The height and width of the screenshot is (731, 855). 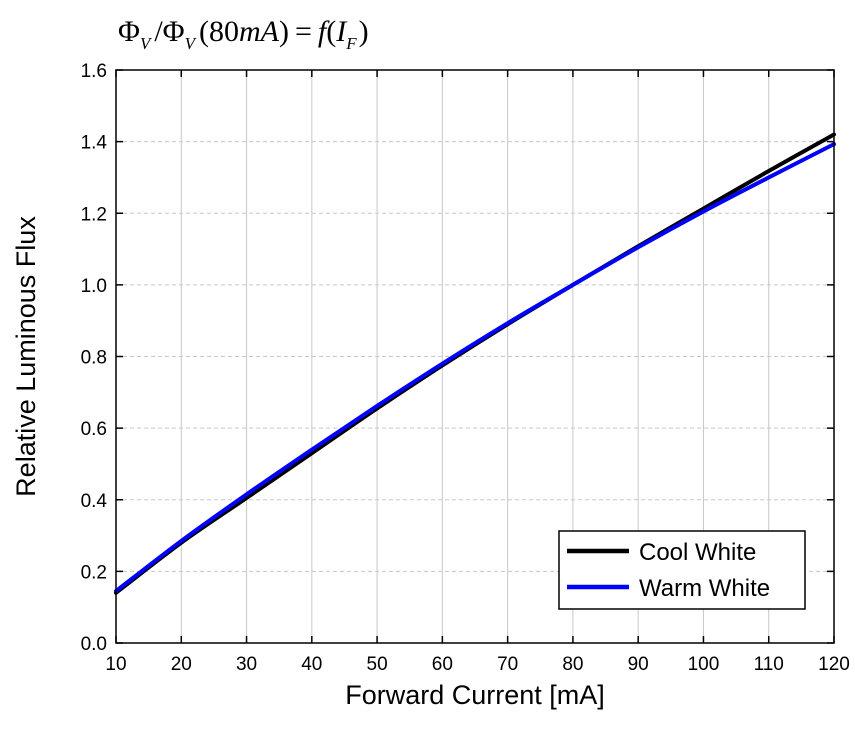 I want to click on y-tick-label: 1.0, so click(x=94, y=286).